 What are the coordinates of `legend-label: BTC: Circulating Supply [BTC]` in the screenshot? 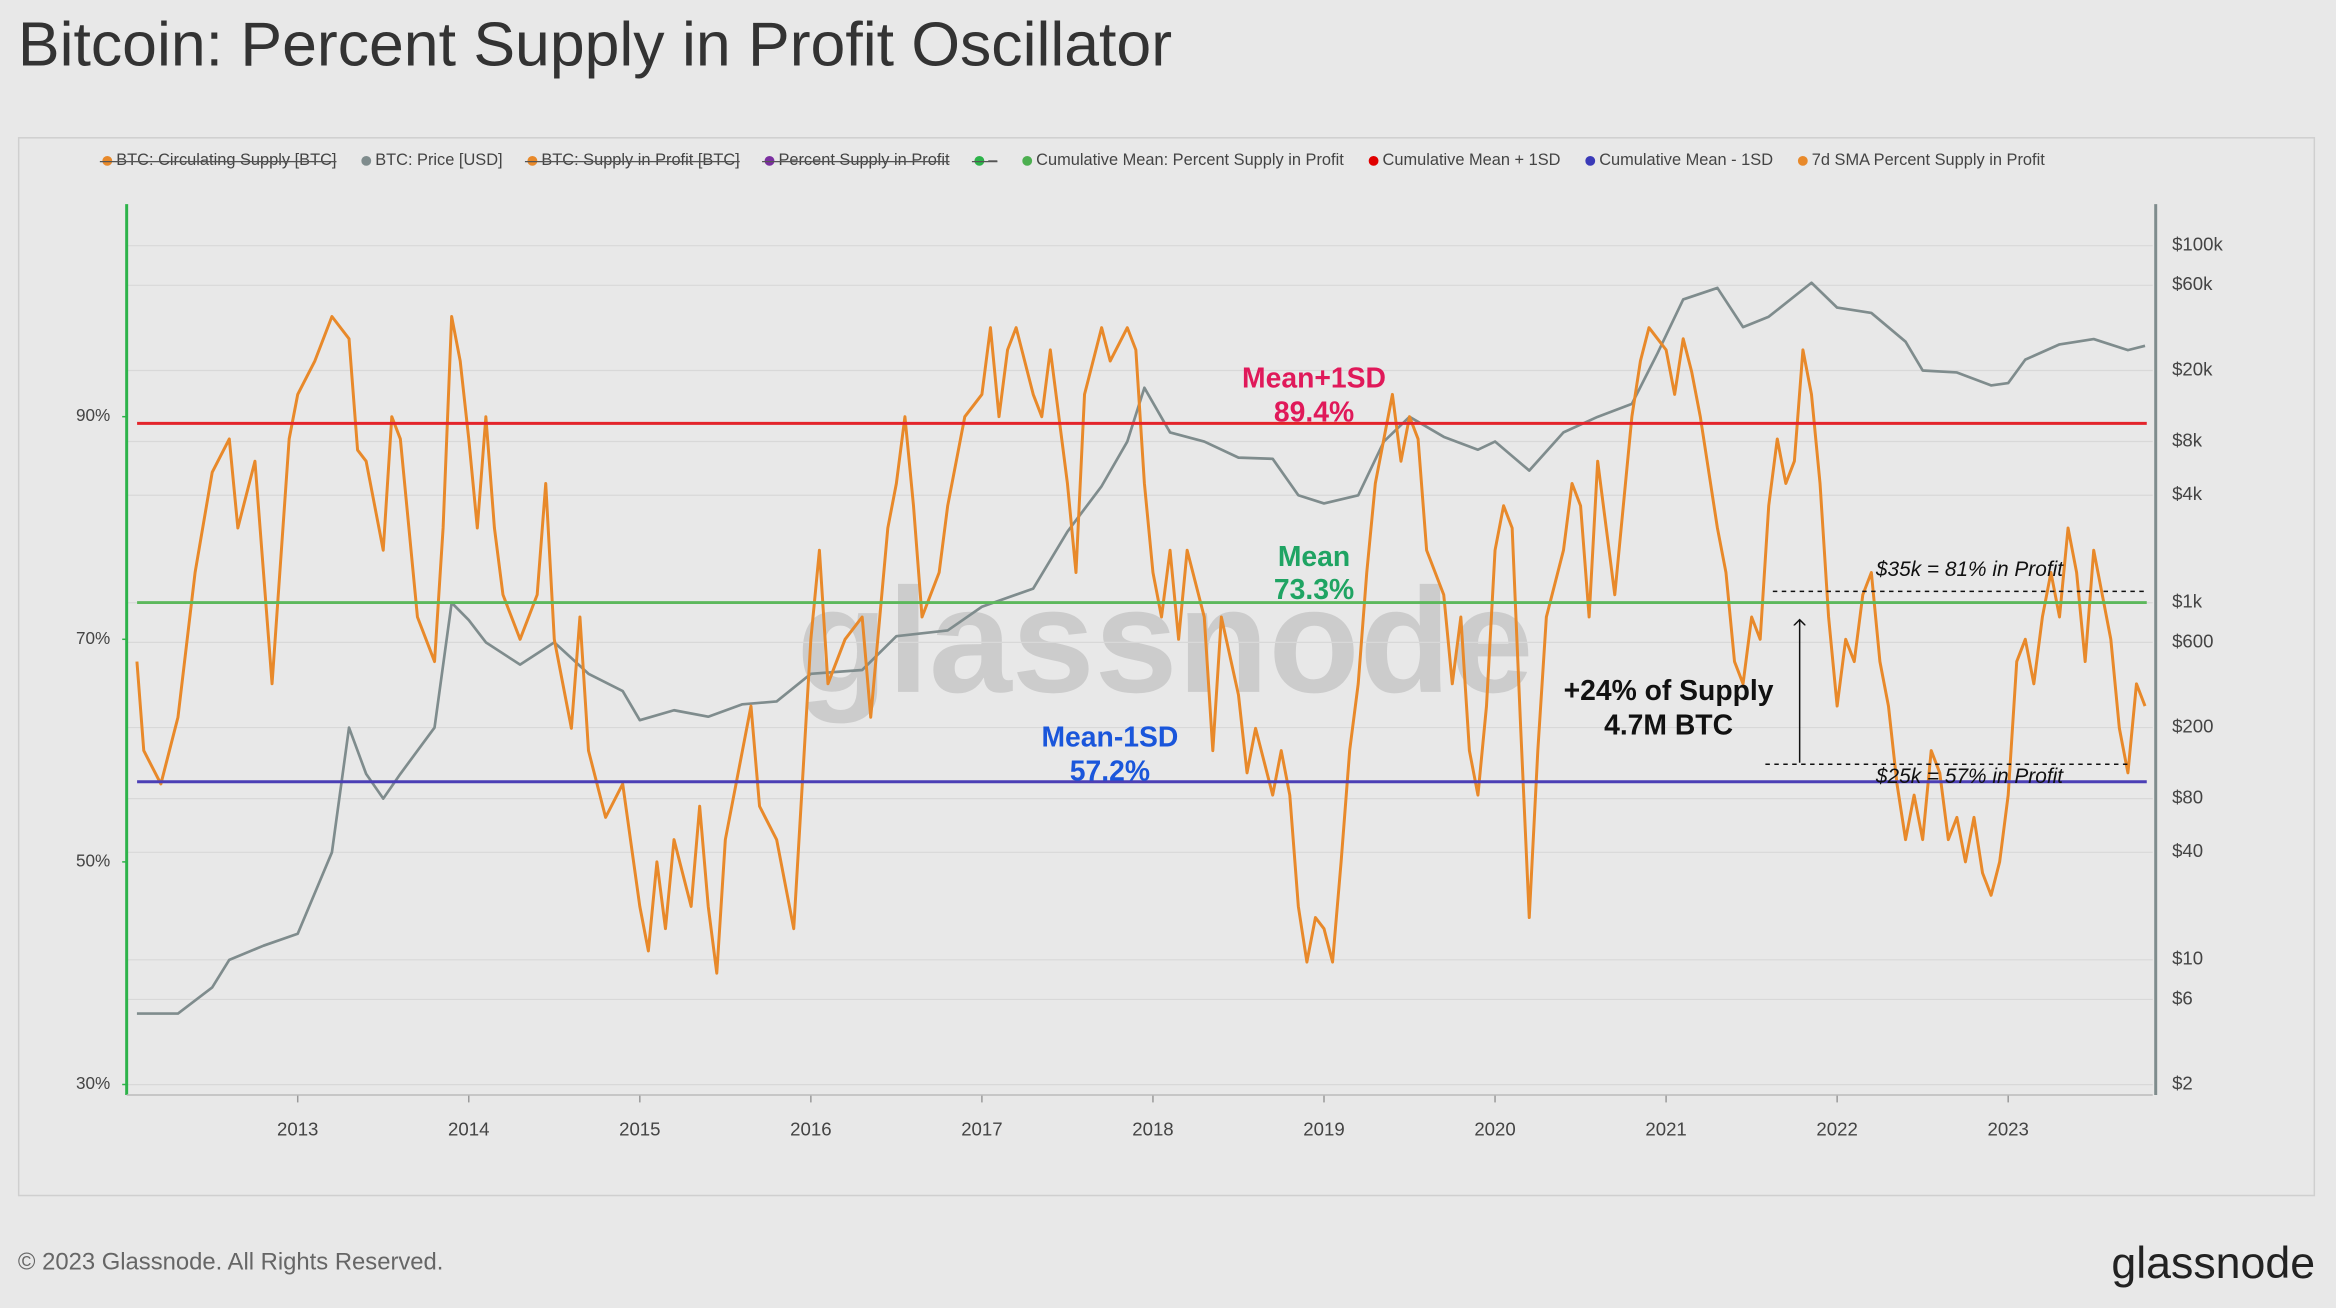 It's located at (226, 160).